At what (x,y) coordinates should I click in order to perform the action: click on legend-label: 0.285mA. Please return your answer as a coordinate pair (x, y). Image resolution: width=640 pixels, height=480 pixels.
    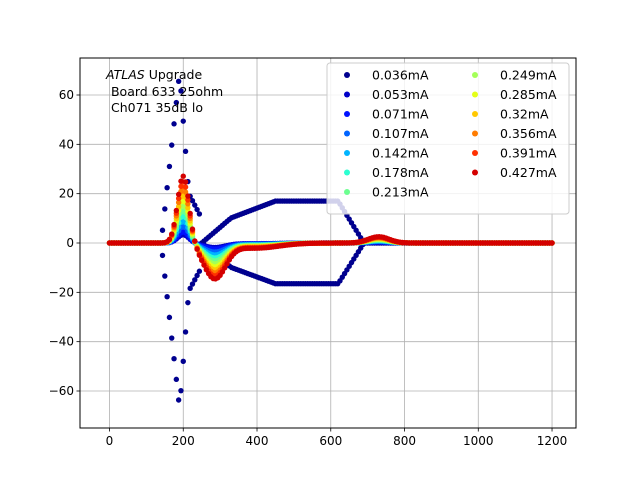
    Looking at the image, I should click on (528, 94).